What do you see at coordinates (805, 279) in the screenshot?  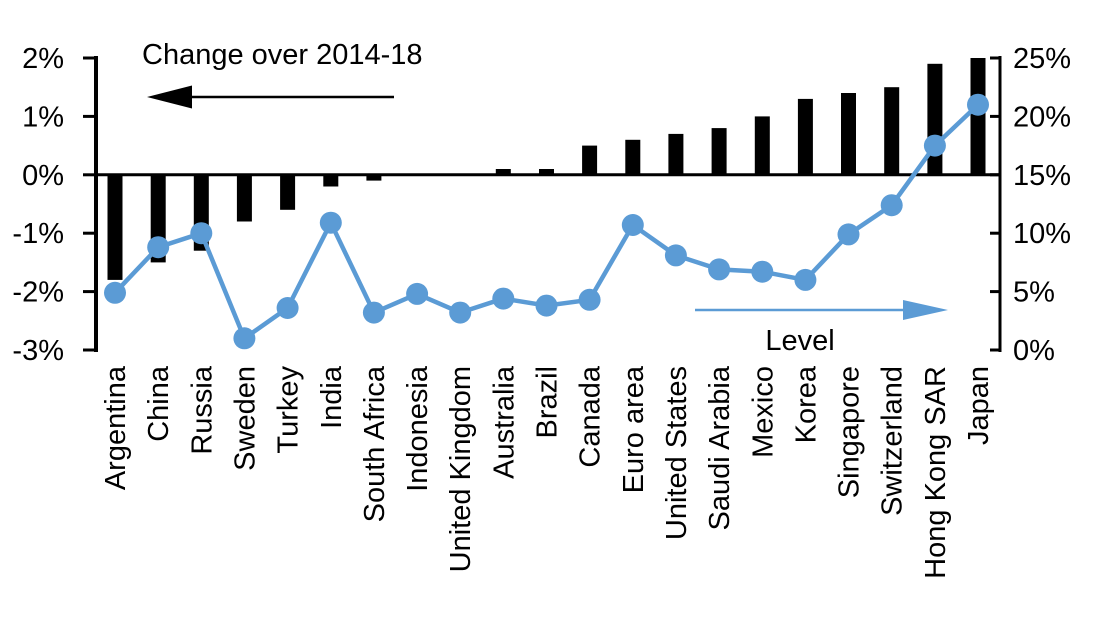 I see `marker-Korea` at bounding box center [805, 279].